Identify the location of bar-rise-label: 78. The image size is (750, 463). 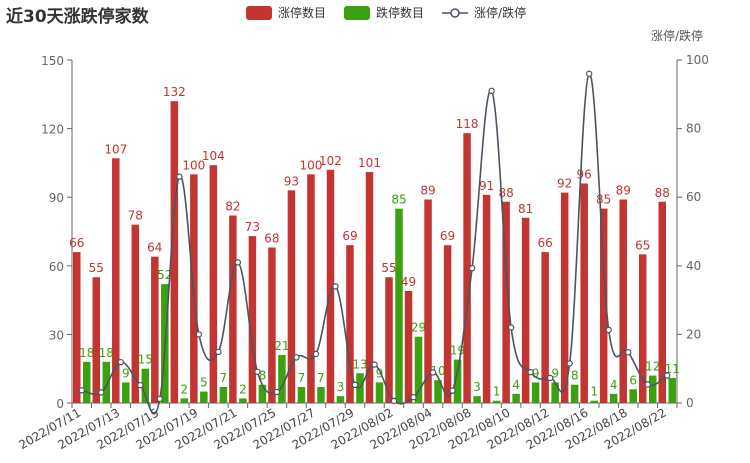
(135, 216).